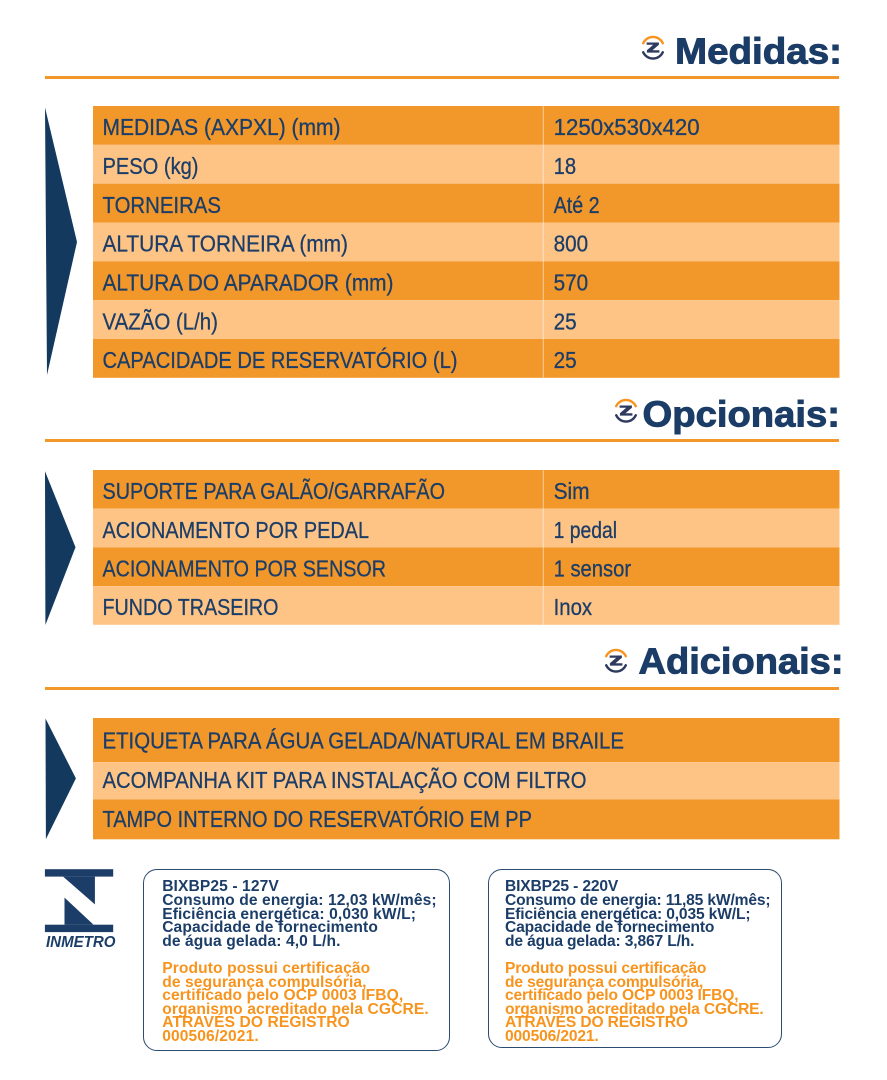 The image size is (887, 1080). What do you see at coordinates (741, 660) in the screenshot?
I see `svg-text: Adicionais:` at bounding box center [741, 660].